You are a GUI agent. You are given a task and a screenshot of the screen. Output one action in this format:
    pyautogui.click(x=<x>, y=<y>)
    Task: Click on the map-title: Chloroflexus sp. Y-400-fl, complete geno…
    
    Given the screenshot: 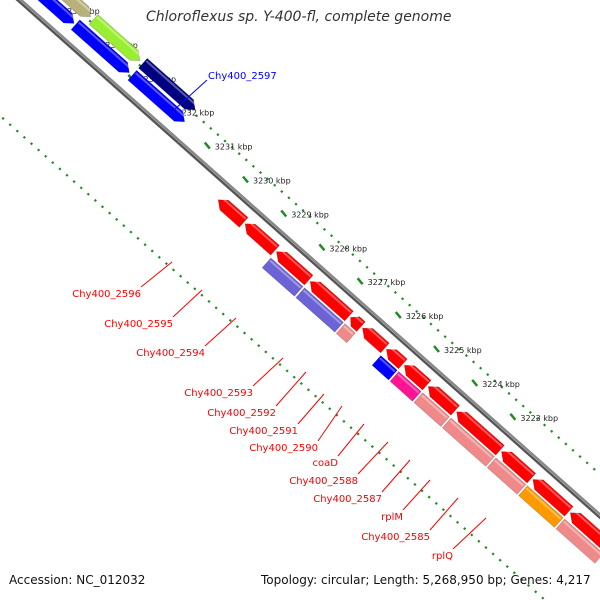 What is the action you would take?
    pyautogui.click(x=299, y=17)
    